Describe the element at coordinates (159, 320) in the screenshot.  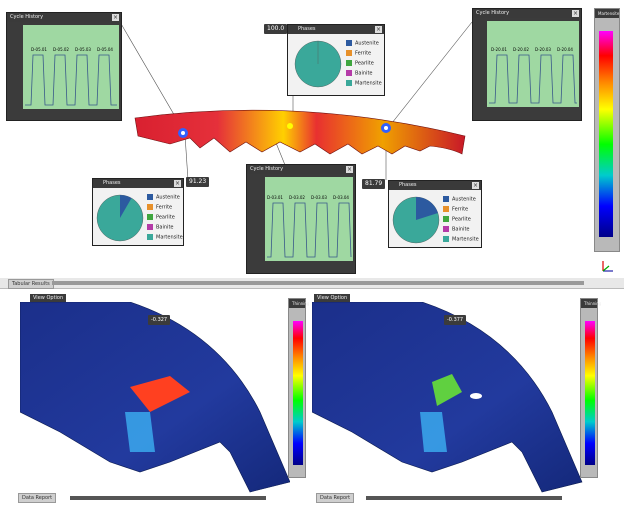
I see `probe-value-badge: -0.327` at that location.